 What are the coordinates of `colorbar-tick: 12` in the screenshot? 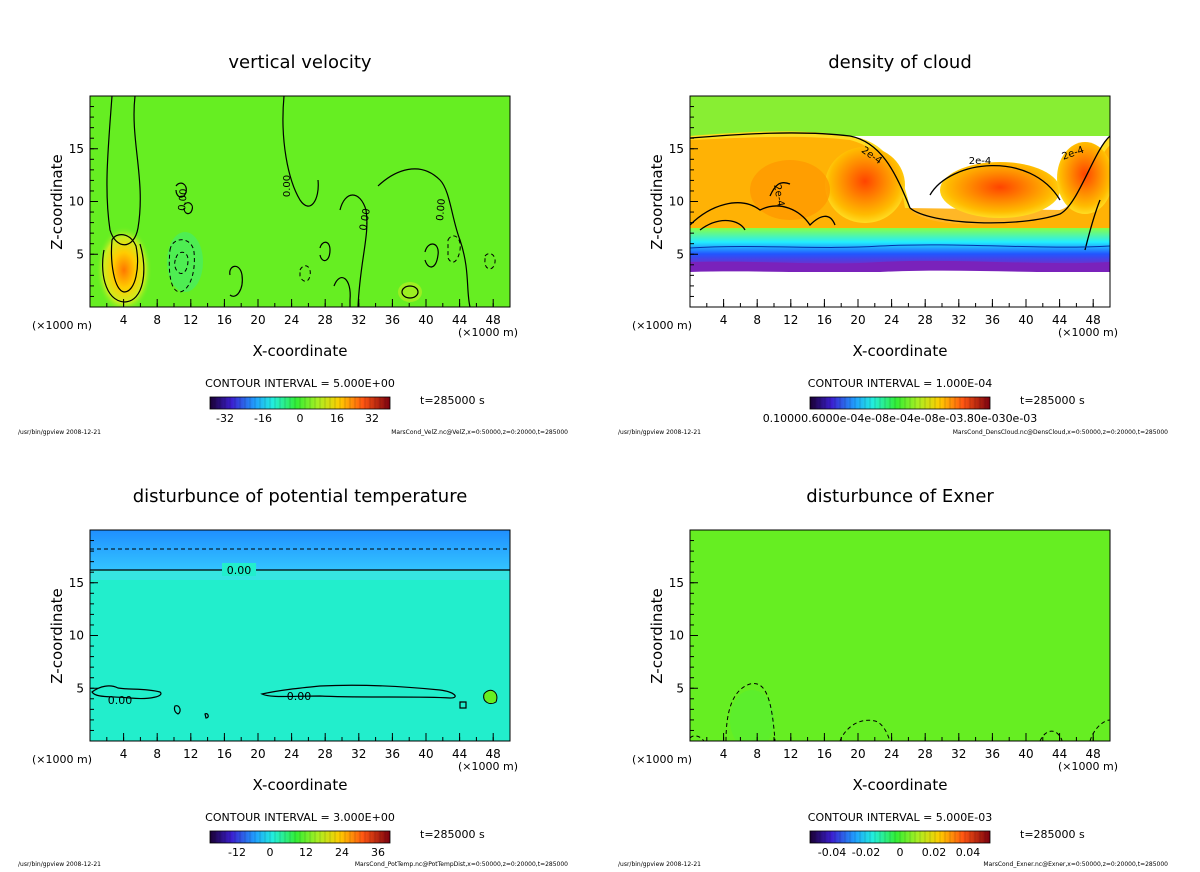 It's located at (306, 852).